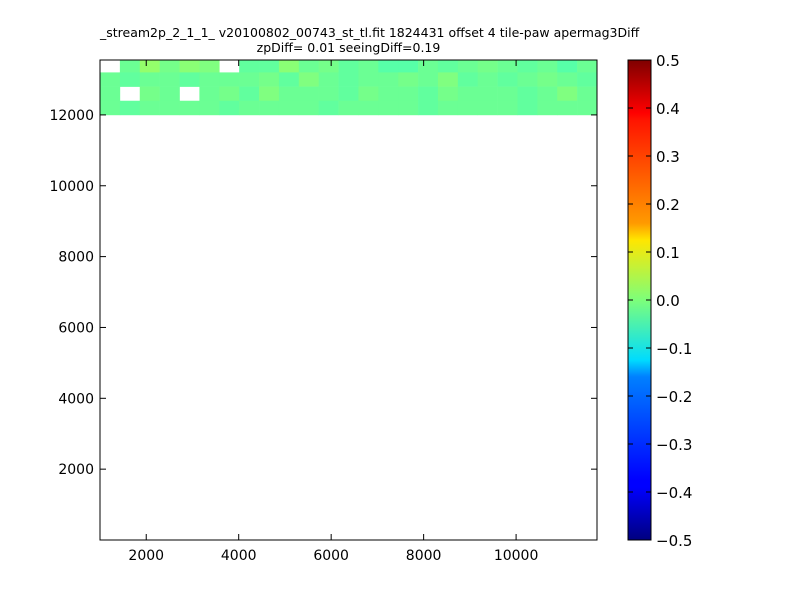  What do you see at coordinates (668, 157) in the screenshot?
I see `colorbar-tick-label: 0.3` at bounding box center [668, 157].